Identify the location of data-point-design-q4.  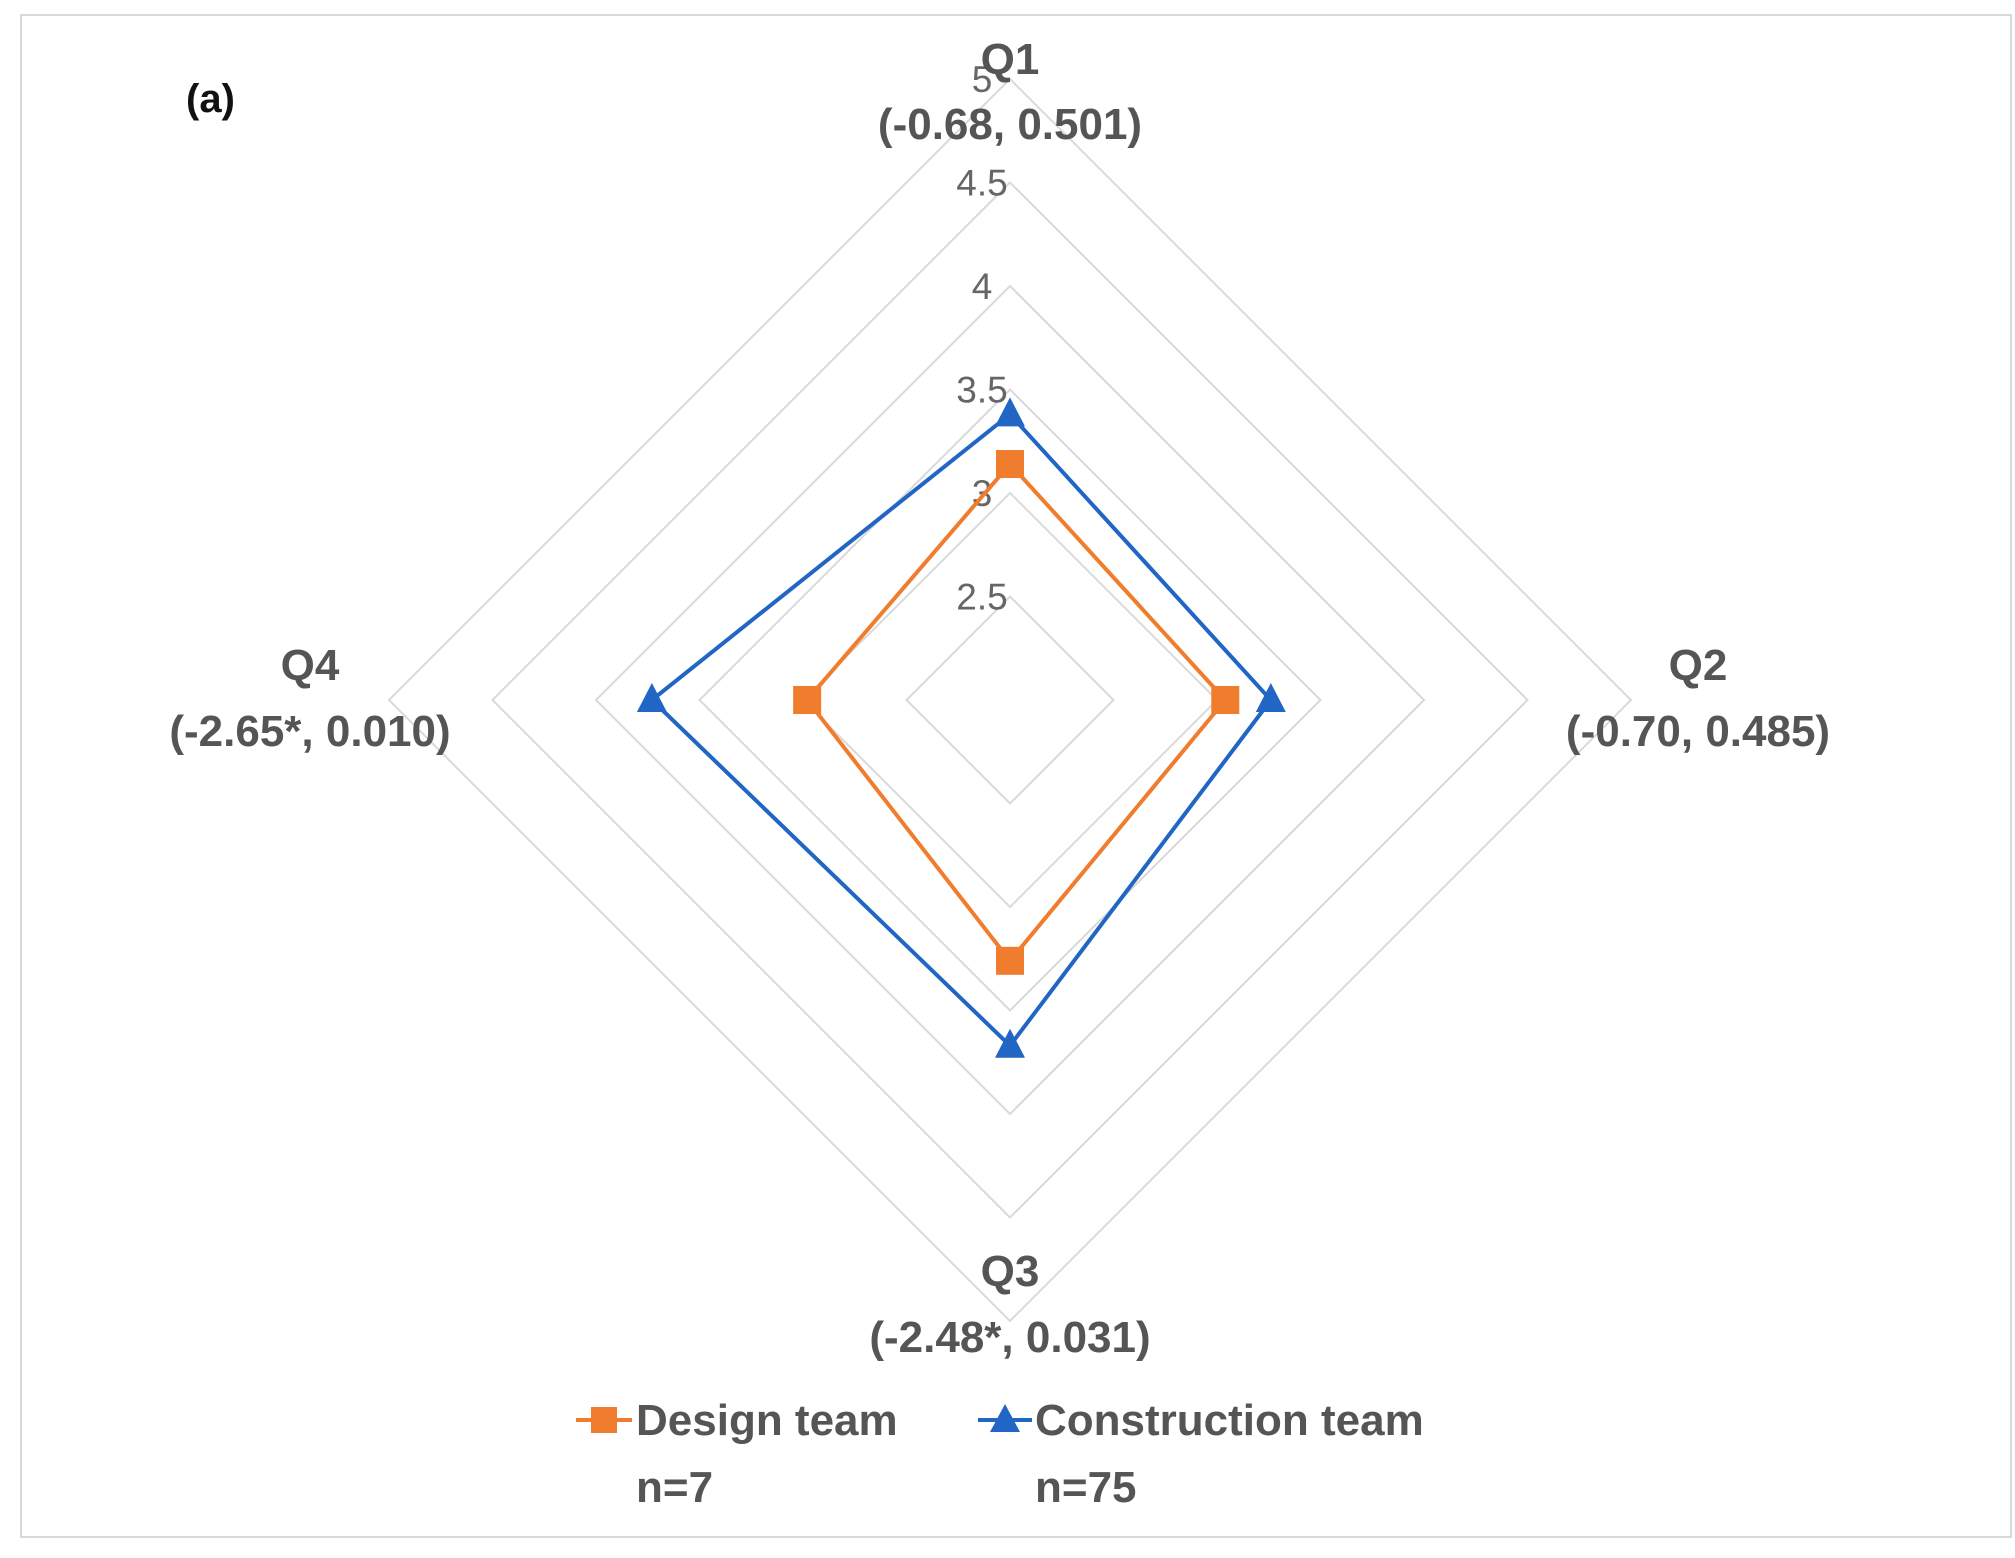
(807, 700).